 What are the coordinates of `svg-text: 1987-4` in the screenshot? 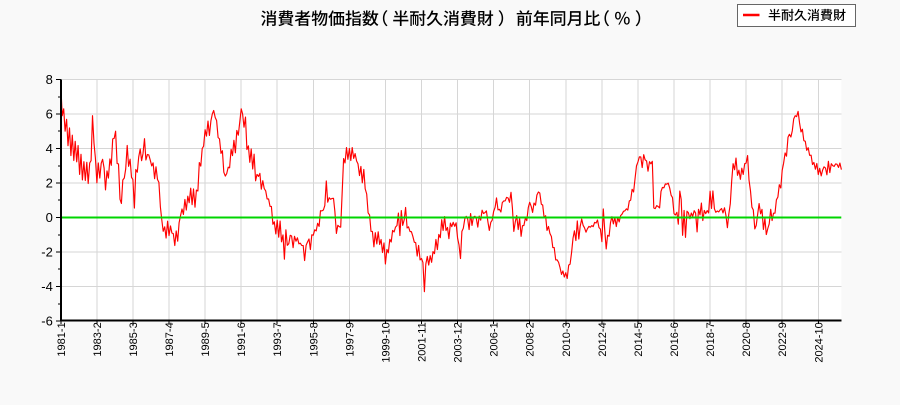 It's located at (170, 339).